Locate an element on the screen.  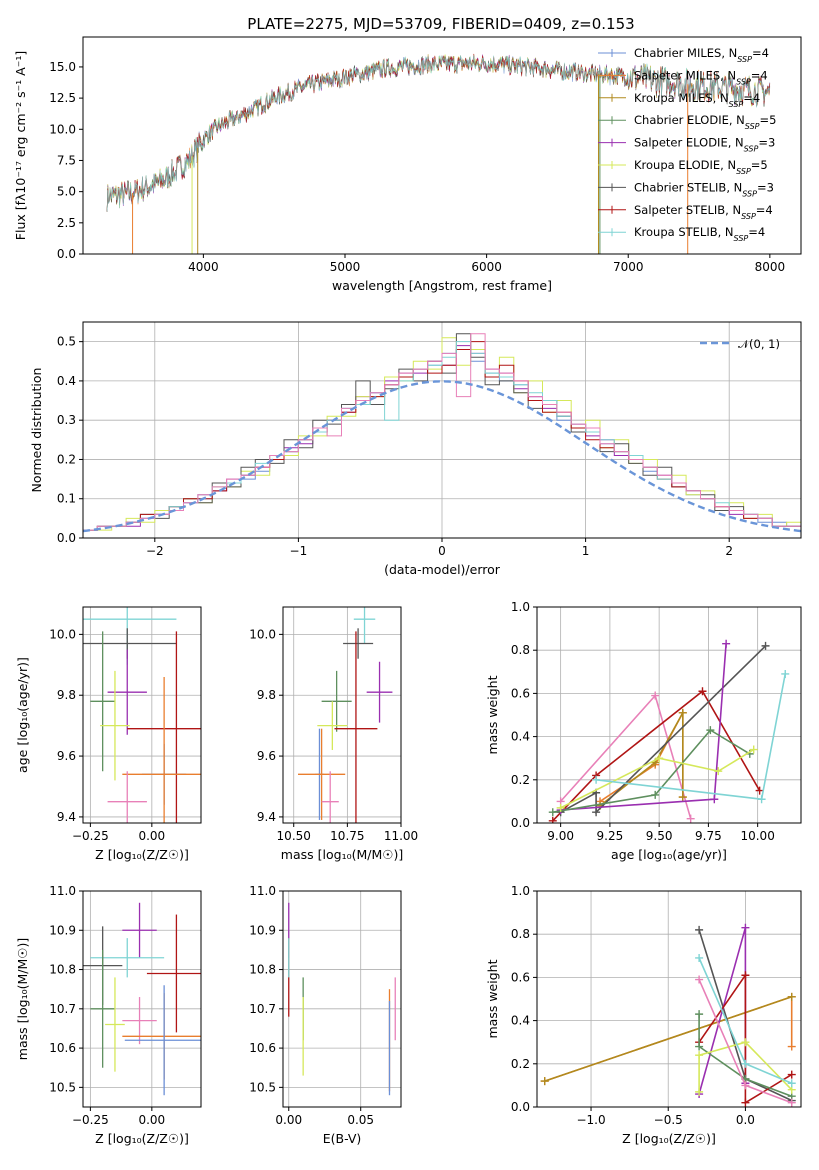
legend-label: Kroupa STELIB, NSSP=4 is located at coordinates (699, 234).